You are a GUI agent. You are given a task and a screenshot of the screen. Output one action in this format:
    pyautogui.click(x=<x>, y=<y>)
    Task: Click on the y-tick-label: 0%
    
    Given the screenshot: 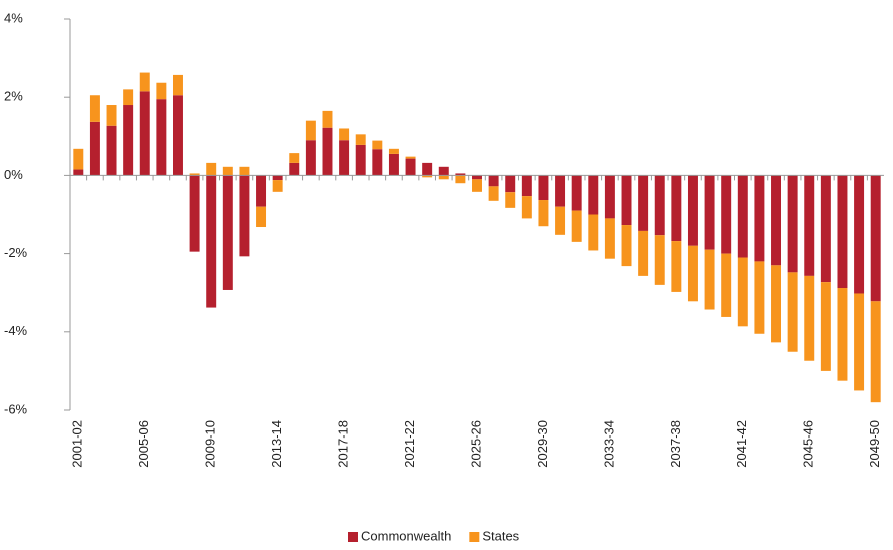 What is the action you would take?
    pyautogui.click(x=13, y=174)
    